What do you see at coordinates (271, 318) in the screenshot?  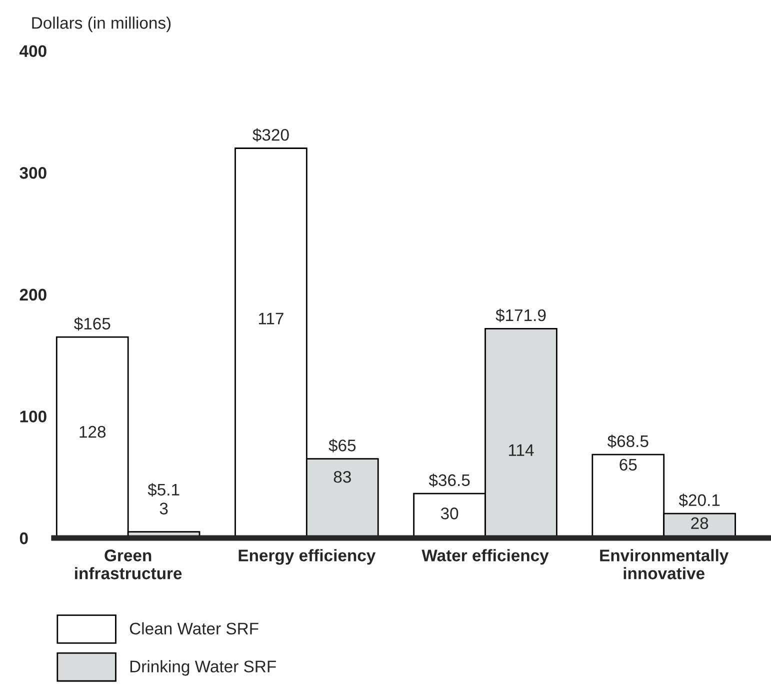 I see `annotation: 117` at bounding box center [271, 318].